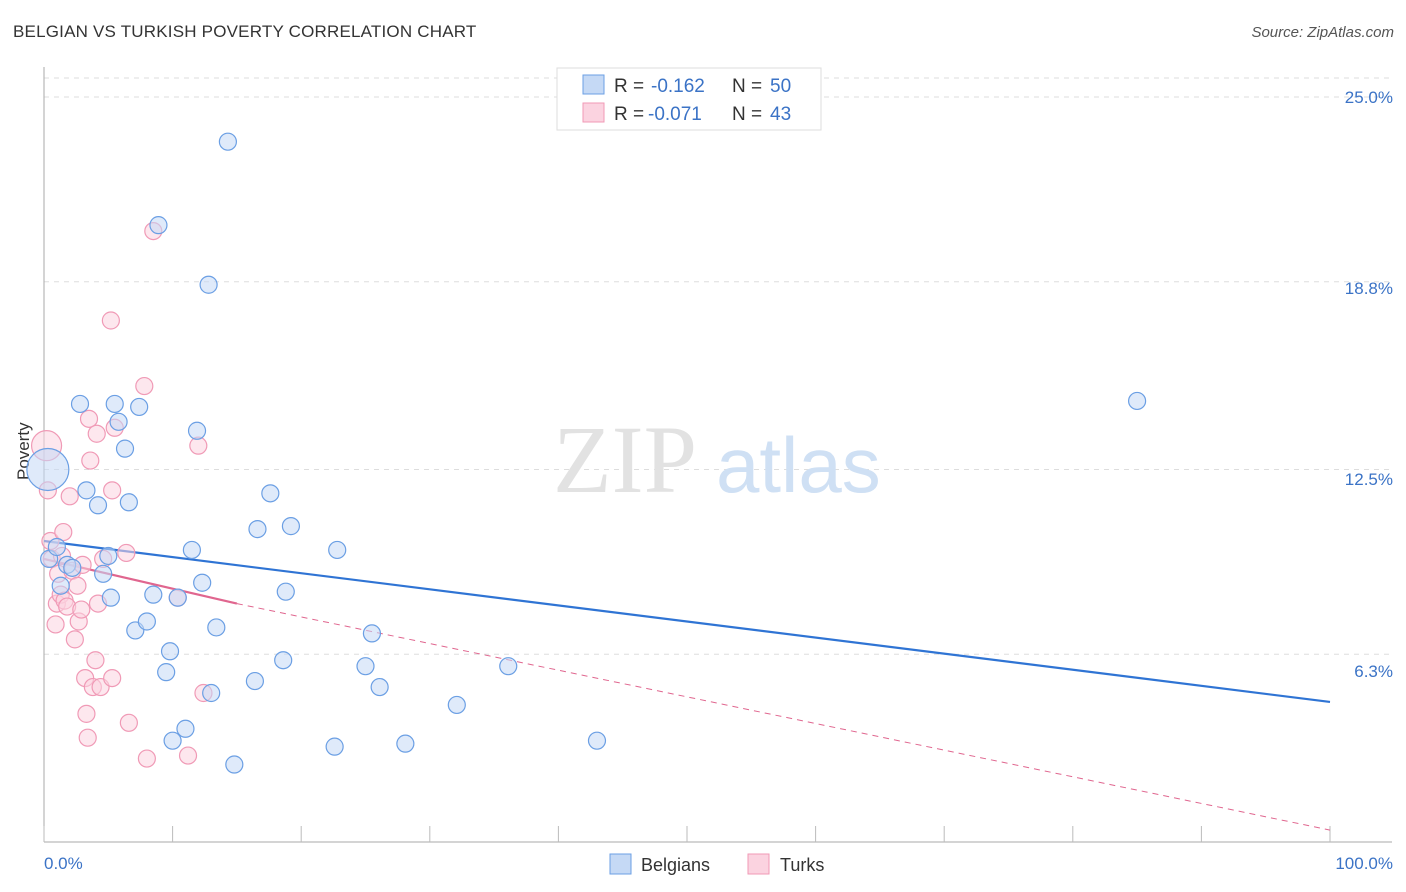  What do you see at coordinates (758, 864) in the screenshot?
I see `legend-swatch-turks` at bounding box center [758, 864].